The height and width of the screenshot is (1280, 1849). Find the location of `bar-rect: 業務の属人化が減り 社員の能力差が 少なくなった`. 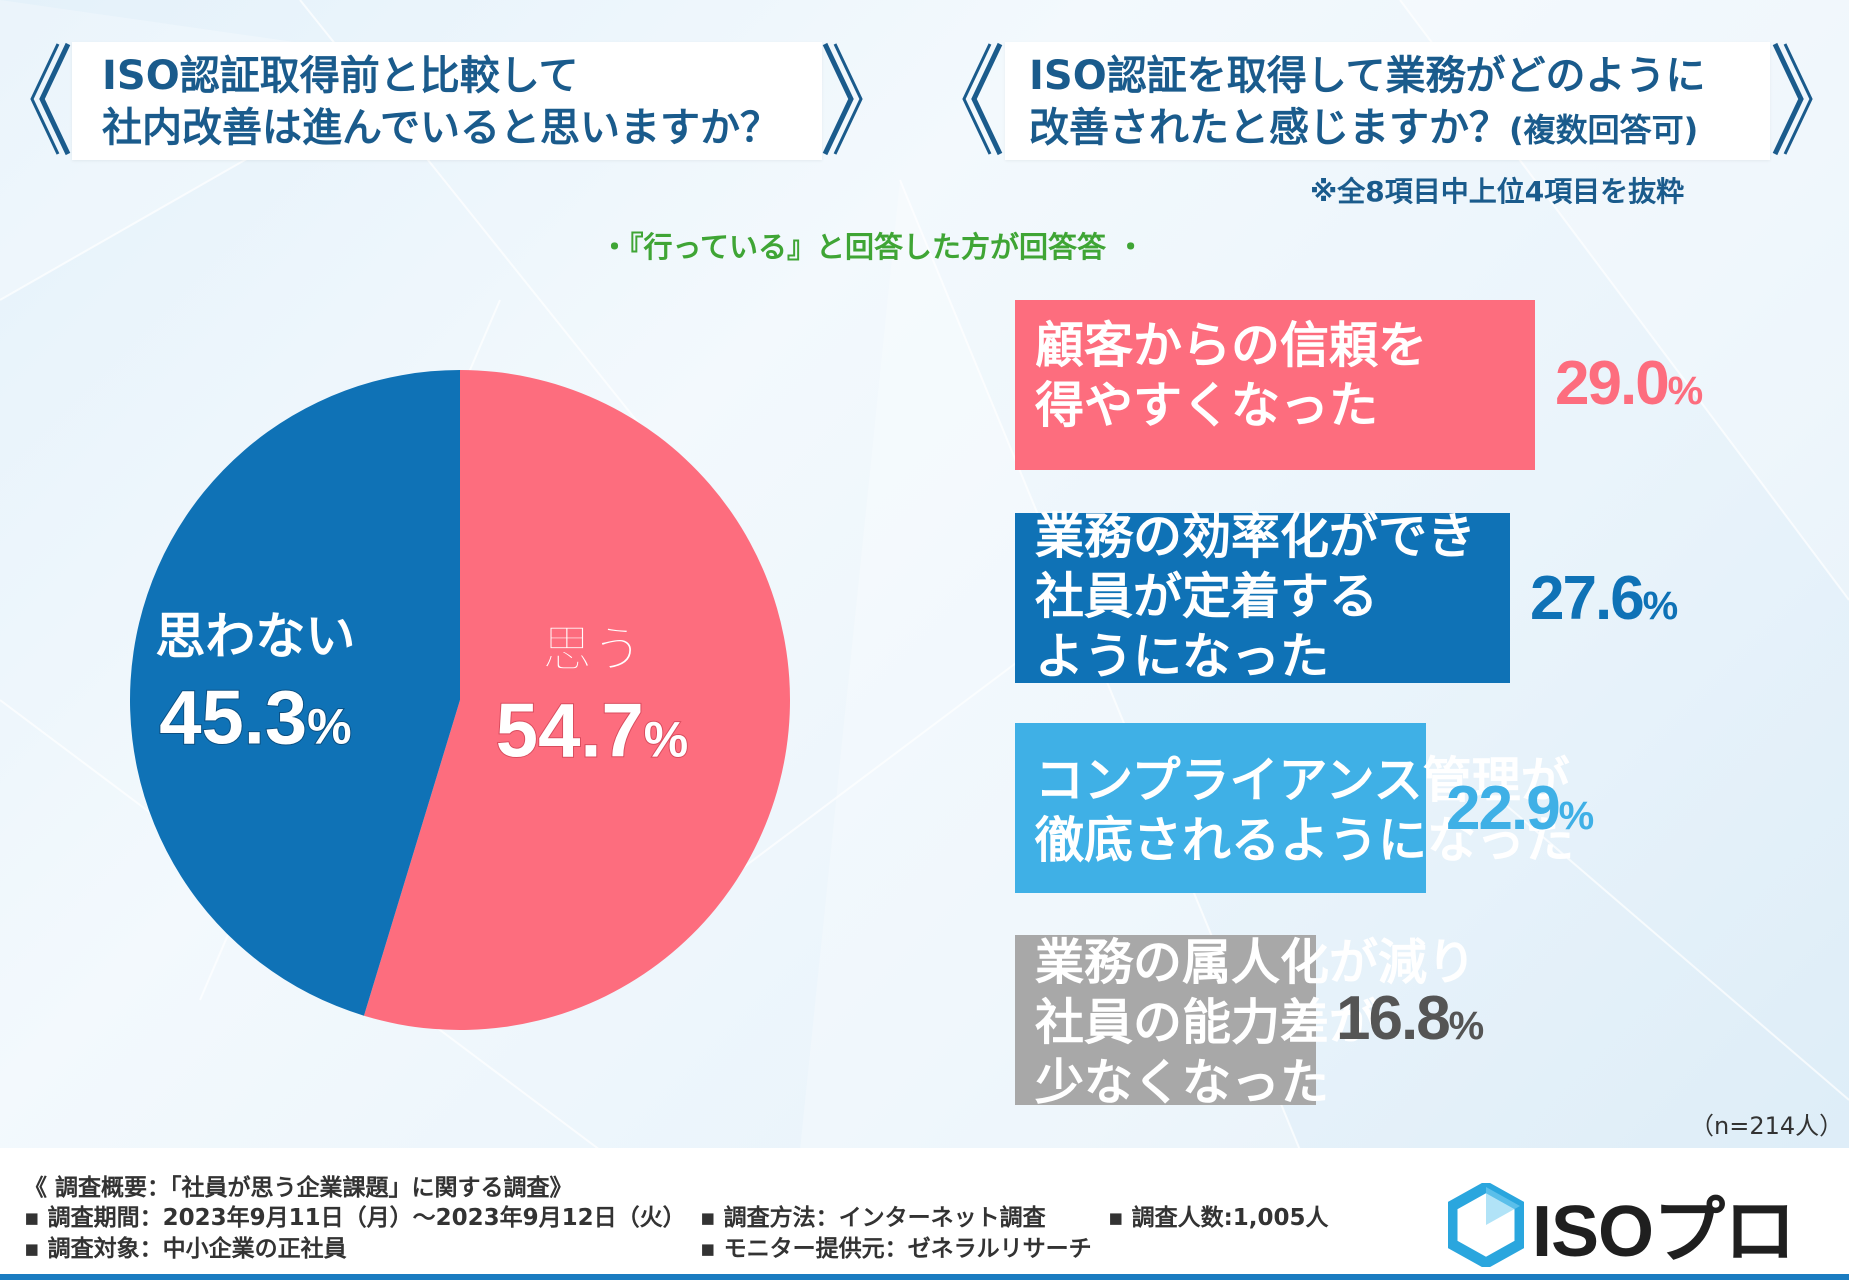

bar-rect: 業務の属人化が減り 社員の能力差が 少なくなった is located at coordinates (1245, 1022).